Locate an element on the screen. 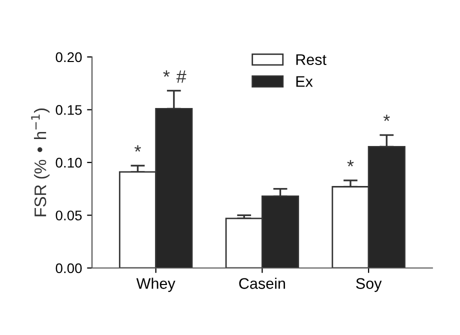 The width and height of the screenshot is (460, 335). y-tick-label: 0.15 is located at coordinates (69, 110).